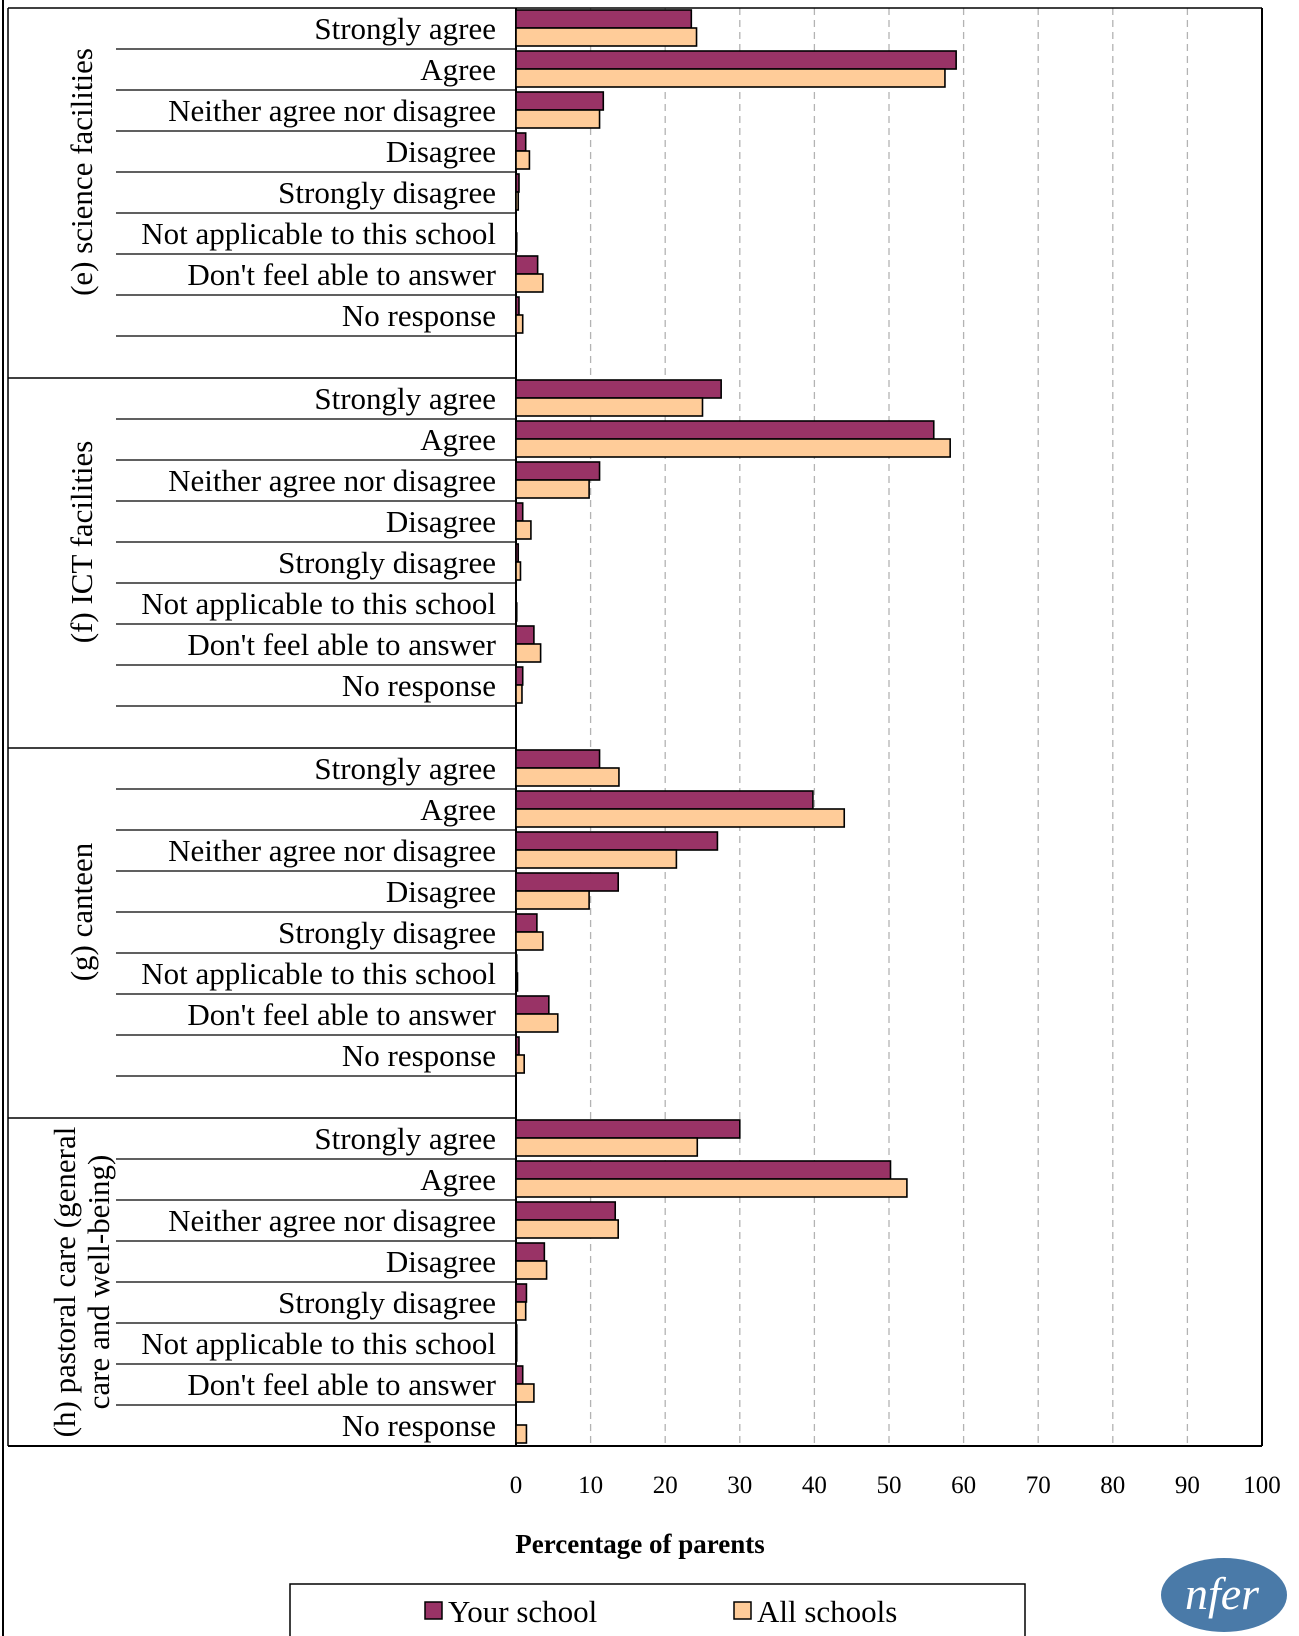 This screenshot has width=1299, height=1636. I want to click on bar-your-school-group-1-strongly-agree, so click(604, 19).